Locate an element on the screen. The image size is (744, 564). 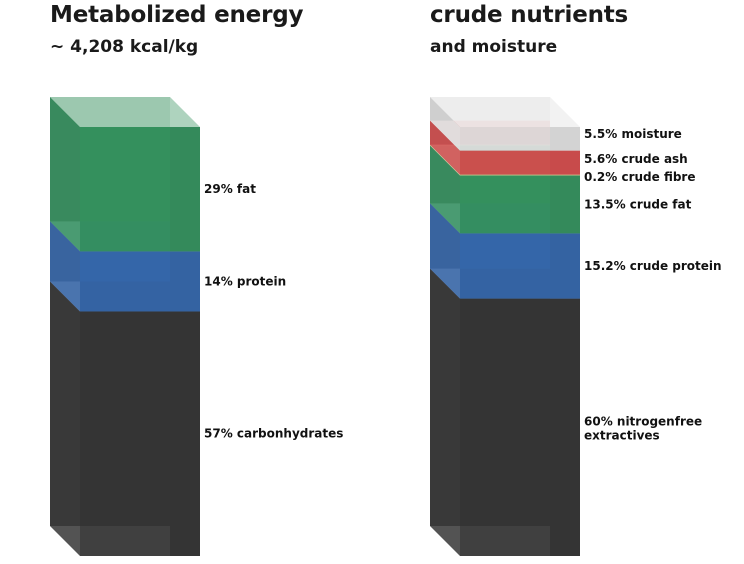
segment-label: 5.5% moisture is located at coordinates (633, 134).